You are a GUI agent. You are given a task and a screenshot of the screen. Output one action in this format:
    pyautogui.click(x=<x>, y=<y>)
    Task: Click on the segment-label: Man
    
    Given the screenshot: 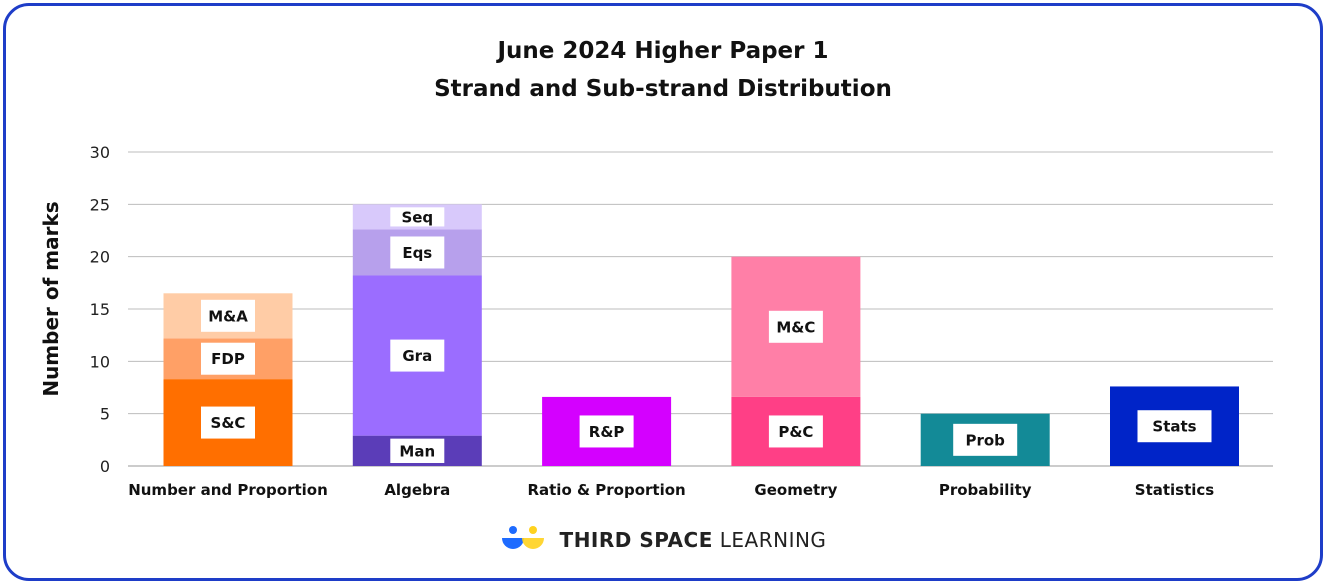 What is the action you would take?
    pyautogui.click(x=417, y=451)
    